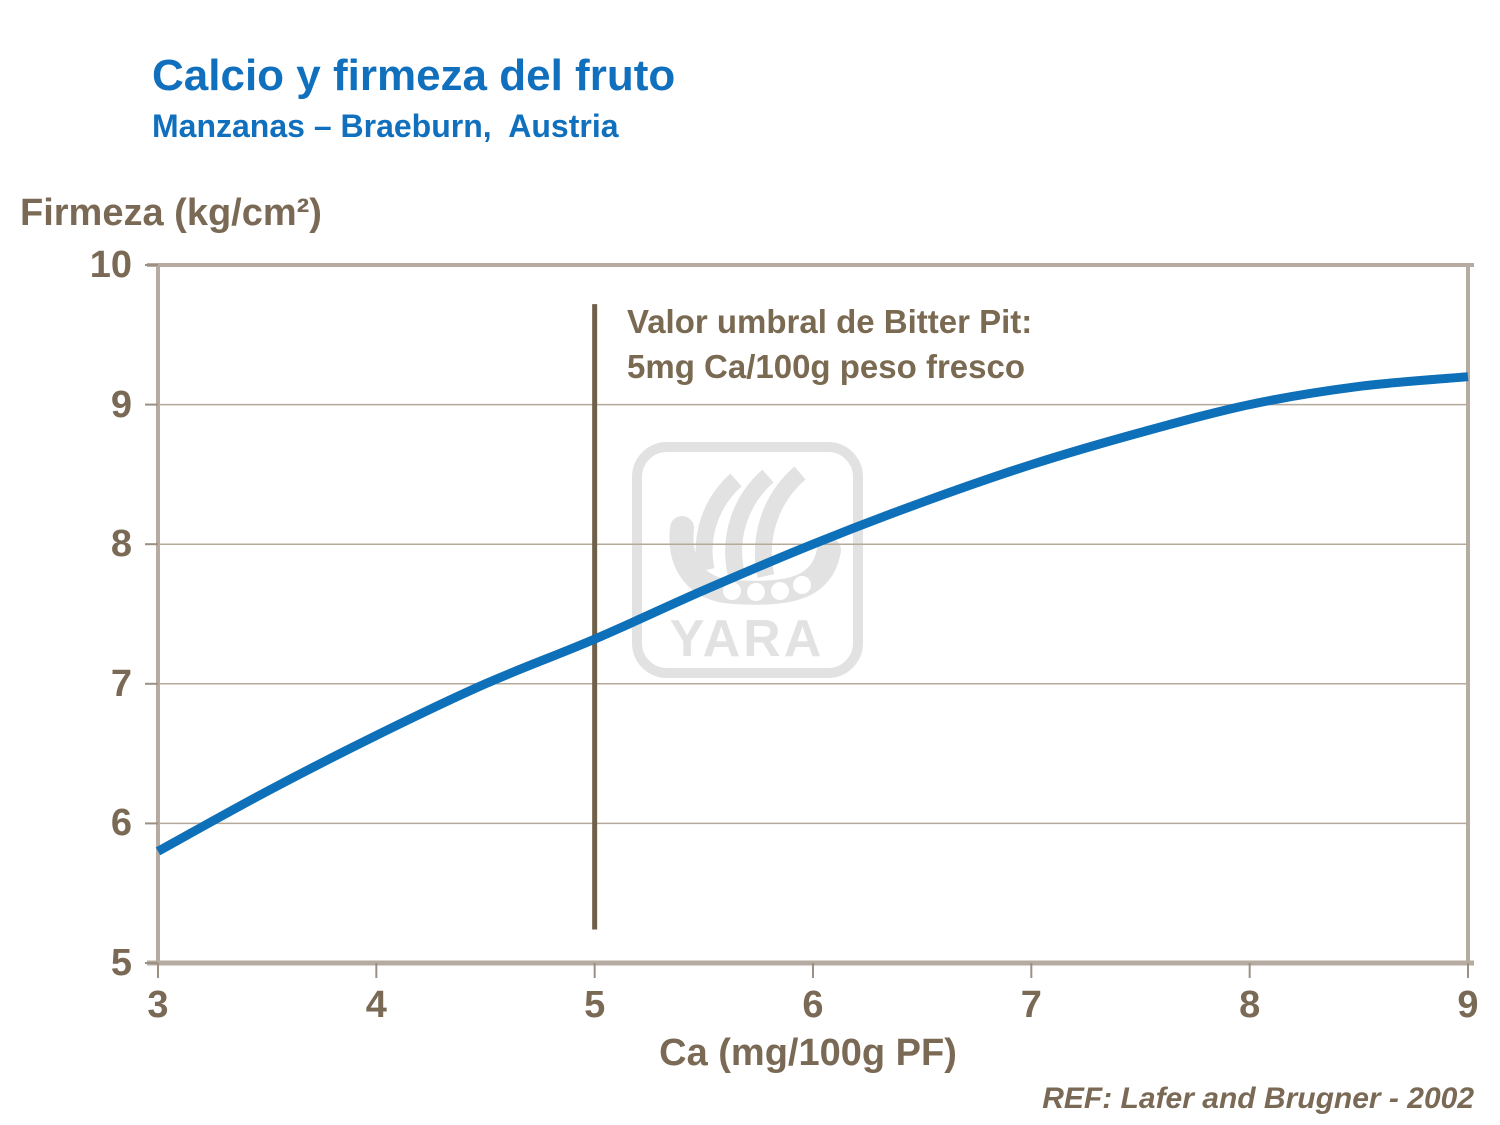 This screenshot has height=1125, width=1500. What do you see at coordinates (385, 126) in the screenshot?
I see `page-subtitle: Manzanas – Braeburn, Austria` at bounding box center [385, 126].